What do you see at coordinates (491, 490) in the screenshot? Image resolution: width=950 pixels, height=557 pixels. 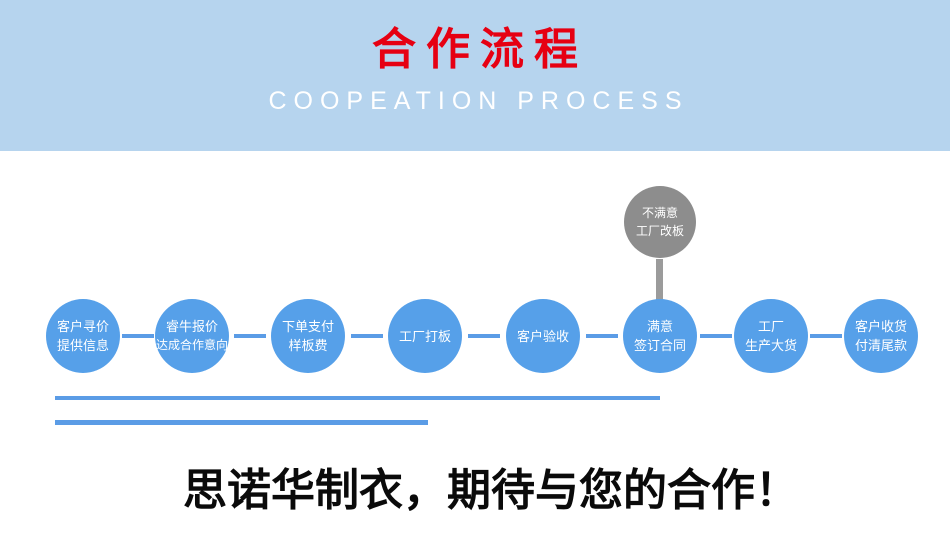 I see `slogan-text: 思诺华制衣，期待与您的合作！` at bounding box center [491, 490].